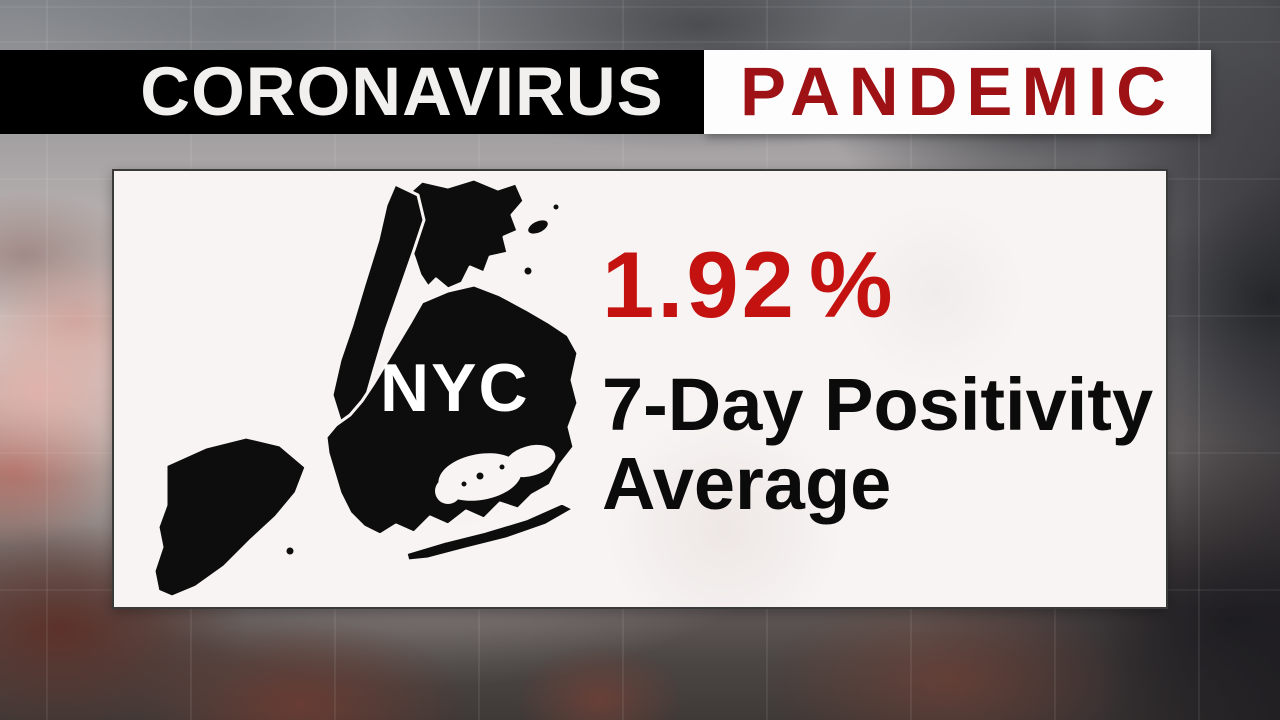 The height and width of the screenshot is (720, 1280). I want to click on banner-pandemic-segment: PANDEMIC, so click(957, 92).